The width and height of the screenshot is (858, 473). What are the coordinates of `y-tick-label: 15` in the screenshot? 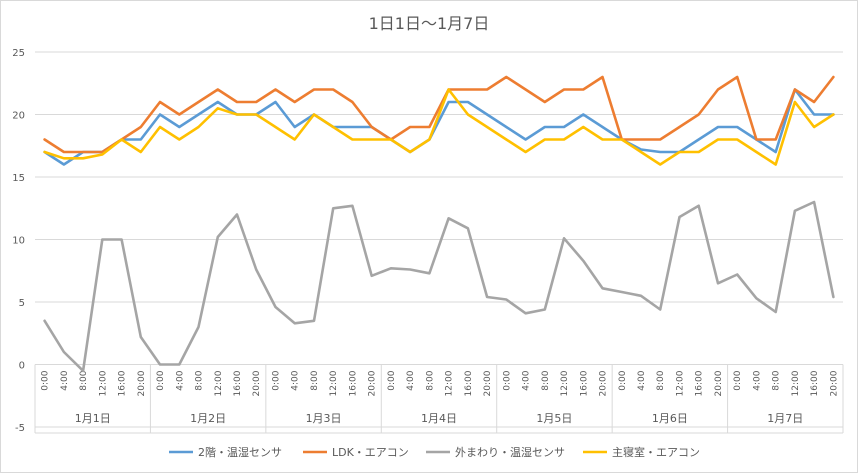 It's located at (18, 178).